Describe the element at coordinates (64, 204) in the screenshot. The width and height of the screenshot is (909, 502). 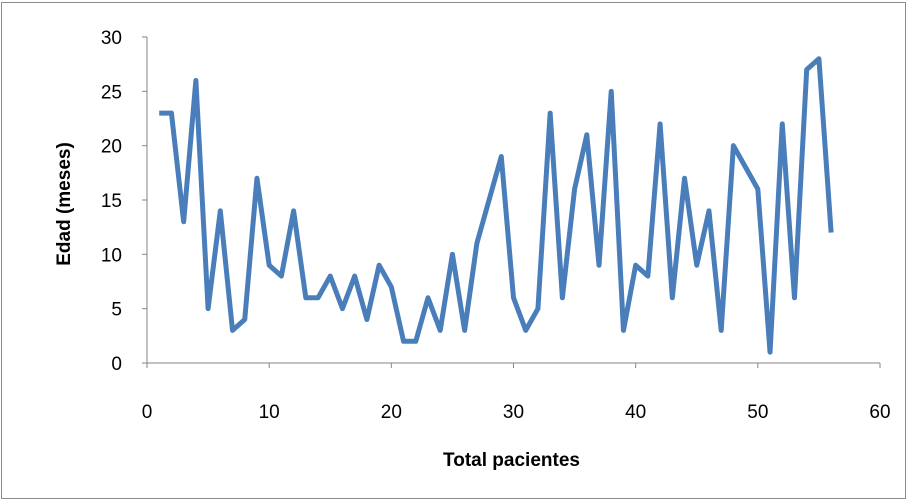
I see `y-axis-title: Edad (meses)` at that location.